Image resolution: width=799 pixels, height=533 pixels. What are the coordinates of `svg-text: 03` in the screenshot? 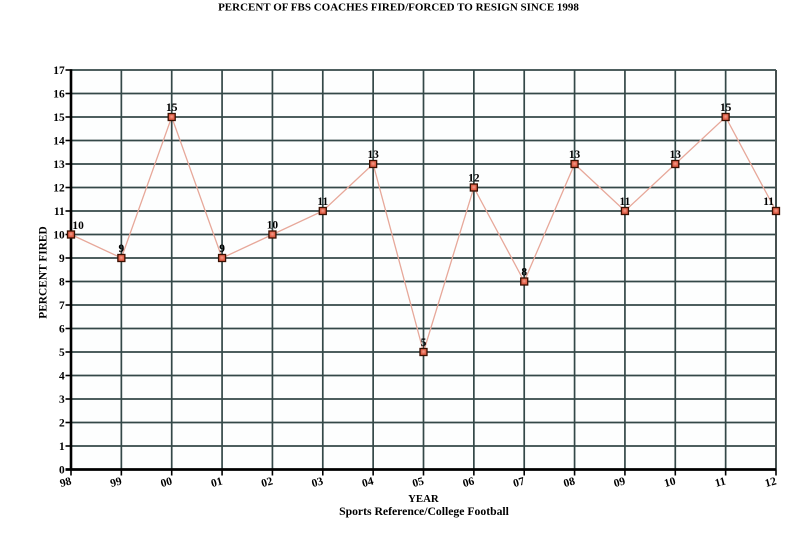 It's located at (317, 482).